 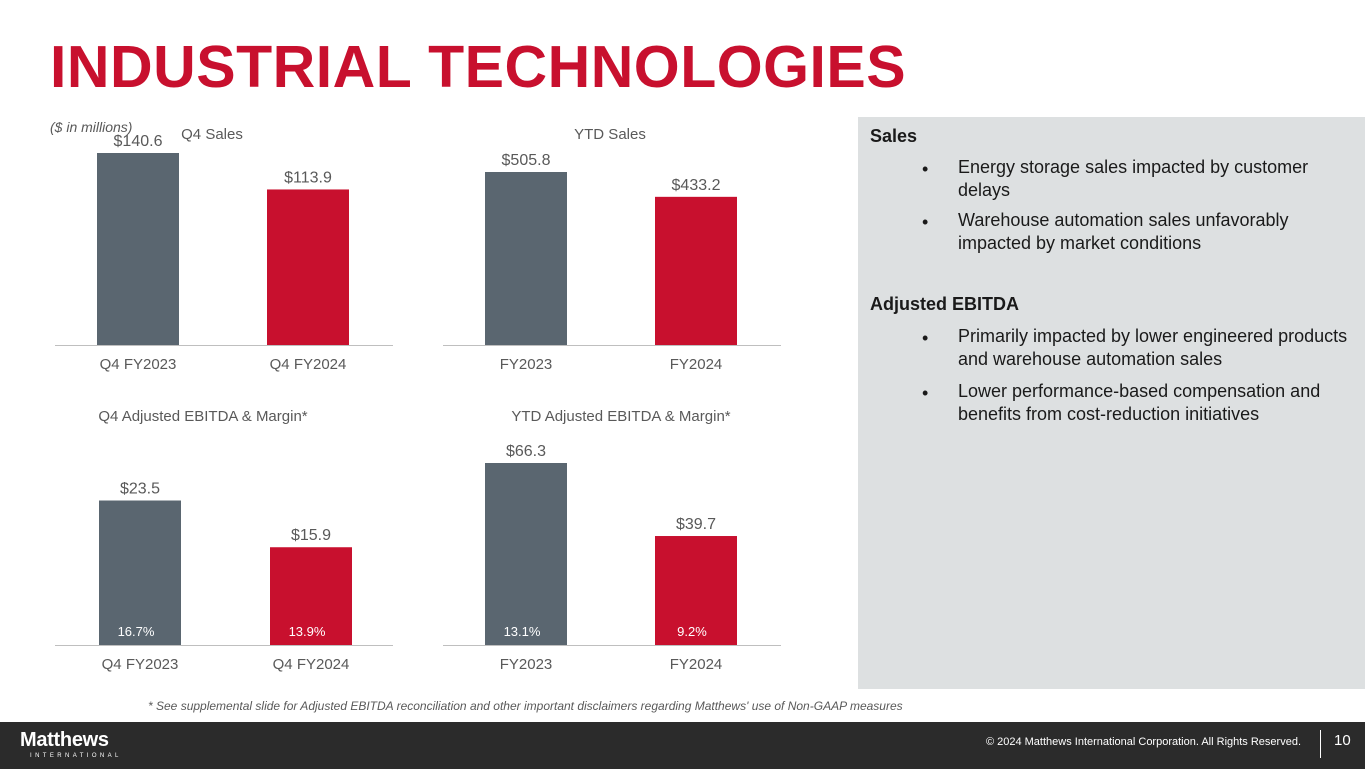 I want to click on units-note: ($ in millions), so click(x=91, y=127).